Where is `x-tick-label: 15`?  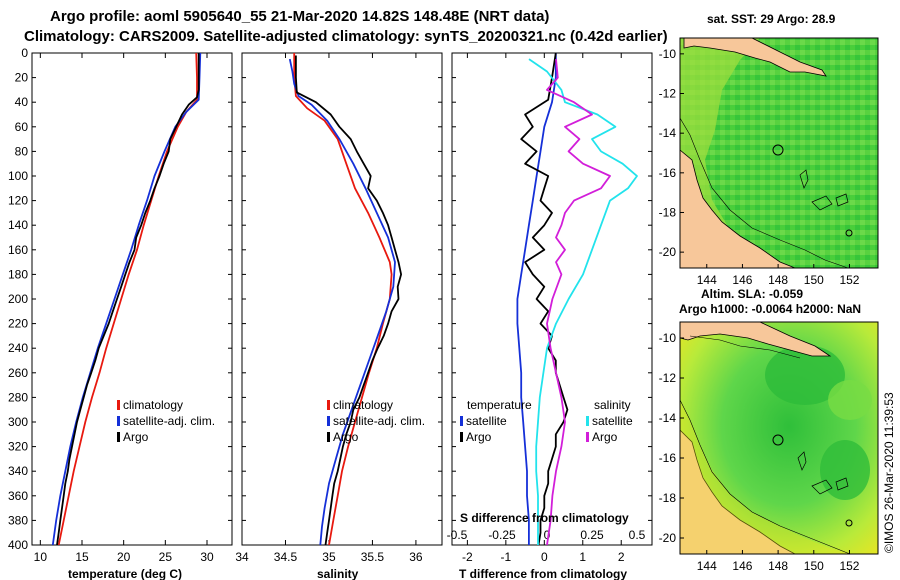
x-tick-label: 15 is located at coordinates (82, 557).